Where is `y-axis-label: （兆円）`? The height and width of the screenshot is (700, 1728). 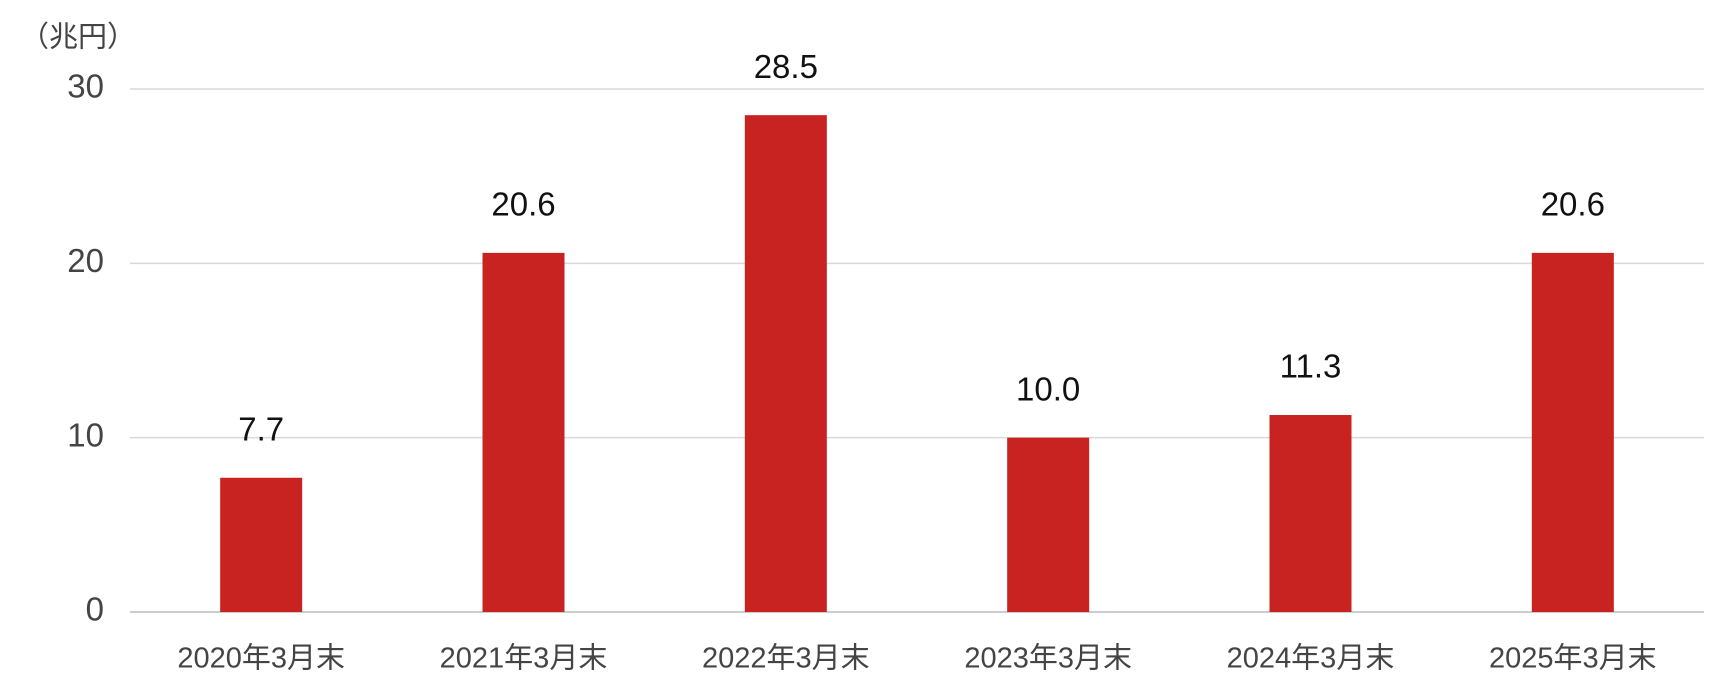
y-axis-label: （兆円） is located at coordinates (78, 38).